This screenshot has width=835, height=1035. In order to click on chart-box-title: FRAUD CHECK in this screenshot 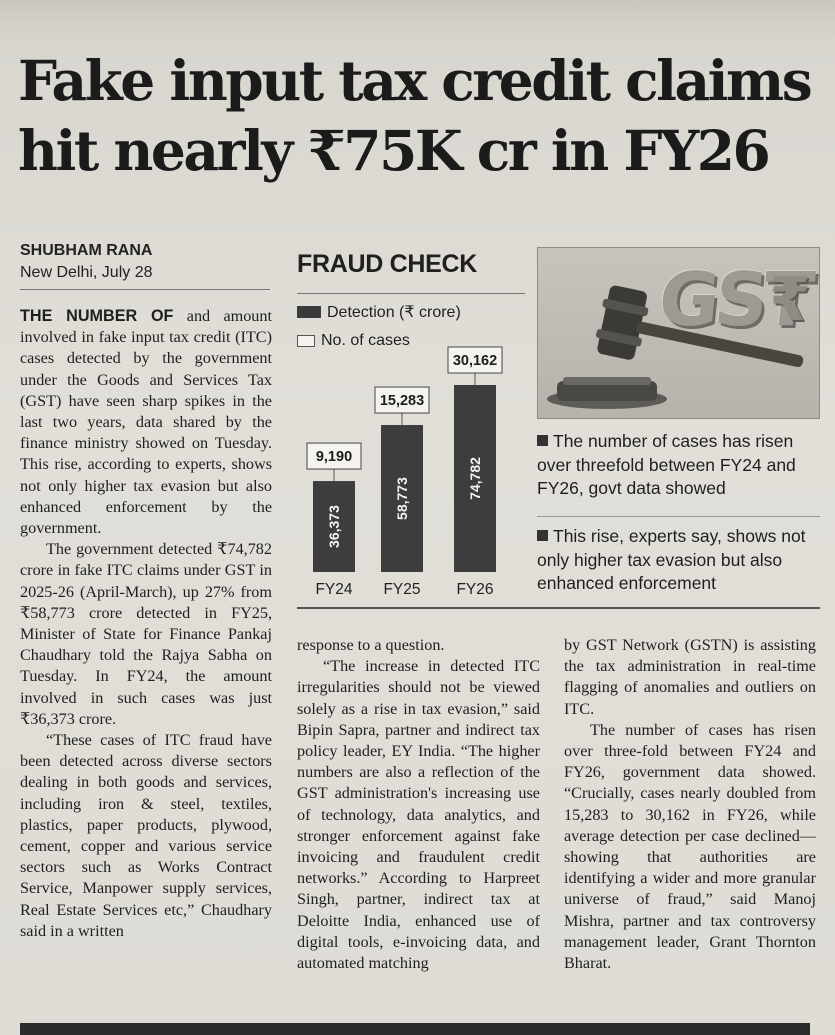, I will do `click(387, 264)`.